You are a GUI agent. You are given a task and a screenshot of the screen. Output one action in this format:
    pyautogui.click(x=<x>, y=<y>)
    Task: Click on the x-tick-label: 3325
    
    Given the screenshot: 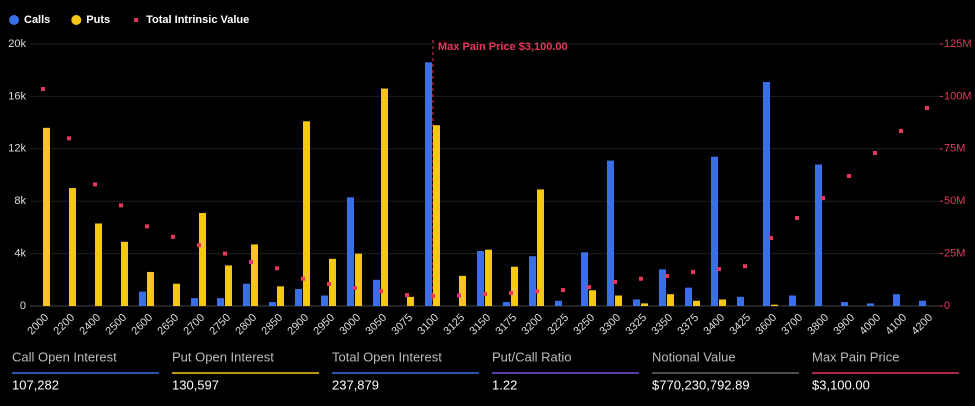 What is the action you would take?
    pyautogui.click(x=636, y=325)
    